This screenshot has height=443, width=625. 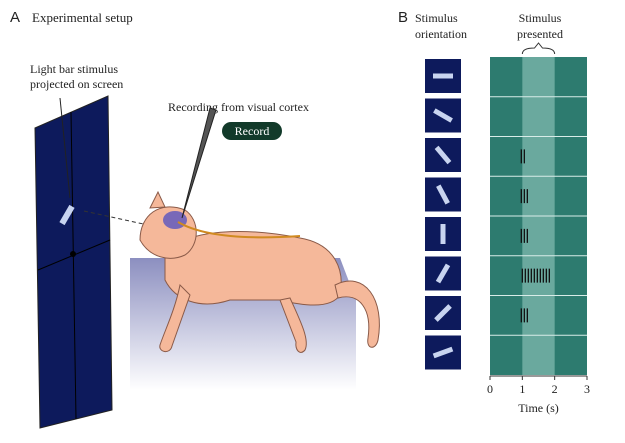 I want to click on stimulus-label-box: Light bar stimulus projected on screen, so click(x=77, y=76).